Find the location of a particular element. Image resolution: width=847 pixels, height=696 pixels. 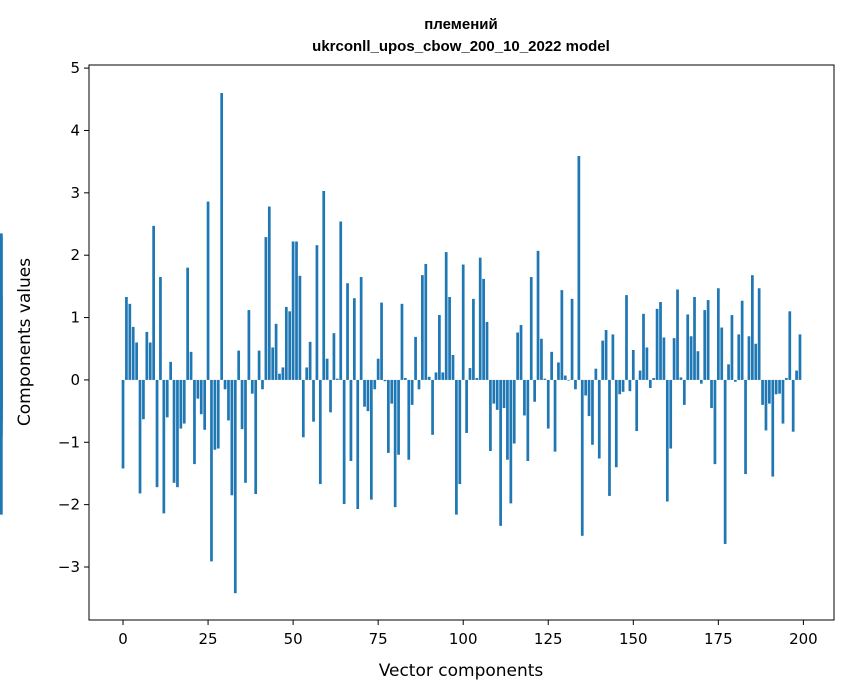

y-tick-label: 2 is located at coordinates (75, 255).